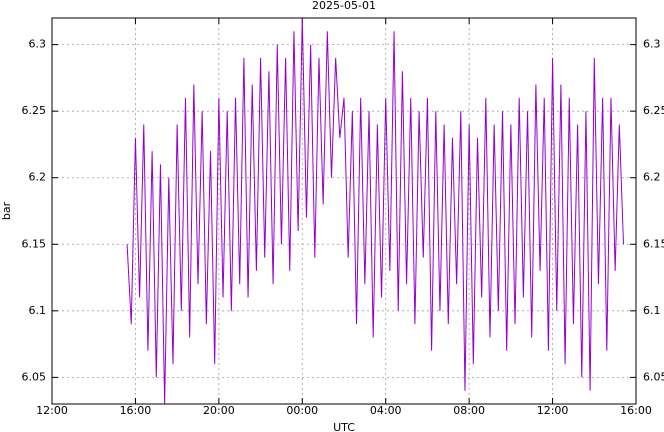 The width and height of the screenshot is (664, 432). I want to click on y-axis-label: bar, so click(6, 210).